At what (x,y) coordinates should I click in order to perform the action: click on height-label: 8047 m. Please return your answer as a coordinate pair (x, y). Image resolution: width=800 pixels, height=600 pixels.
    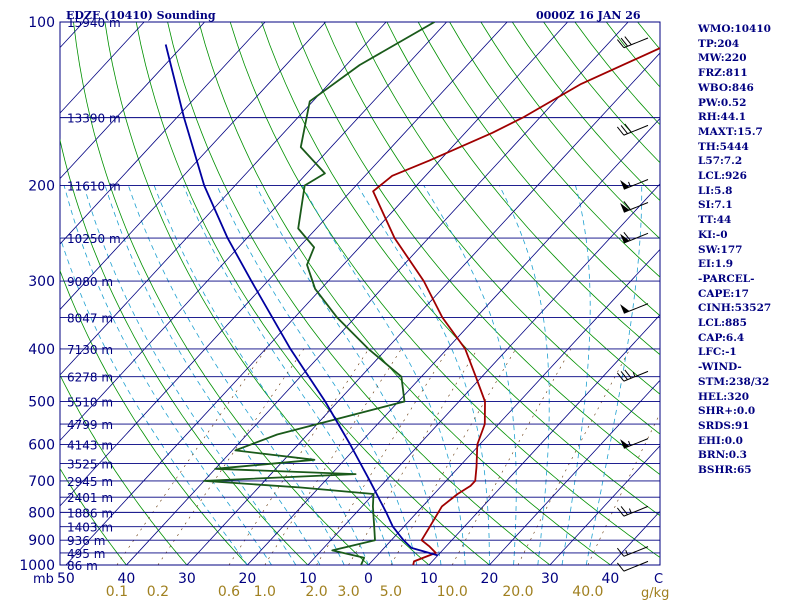
    Looking at the image, I should click on (90, 318).